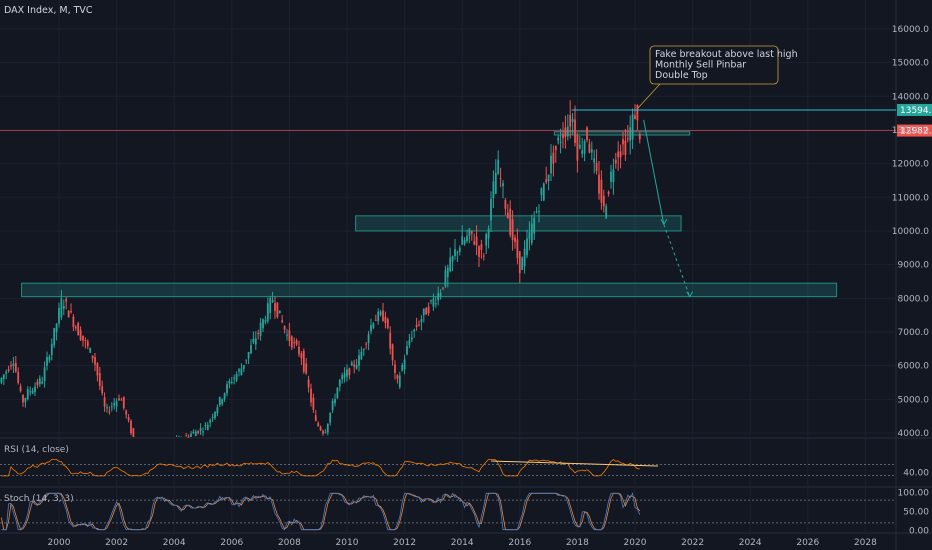 The height and width of the screenshot is (550, 932). Describe the element at coordinates (654, 172) in the screenshot. I see `projection-line` at that location.